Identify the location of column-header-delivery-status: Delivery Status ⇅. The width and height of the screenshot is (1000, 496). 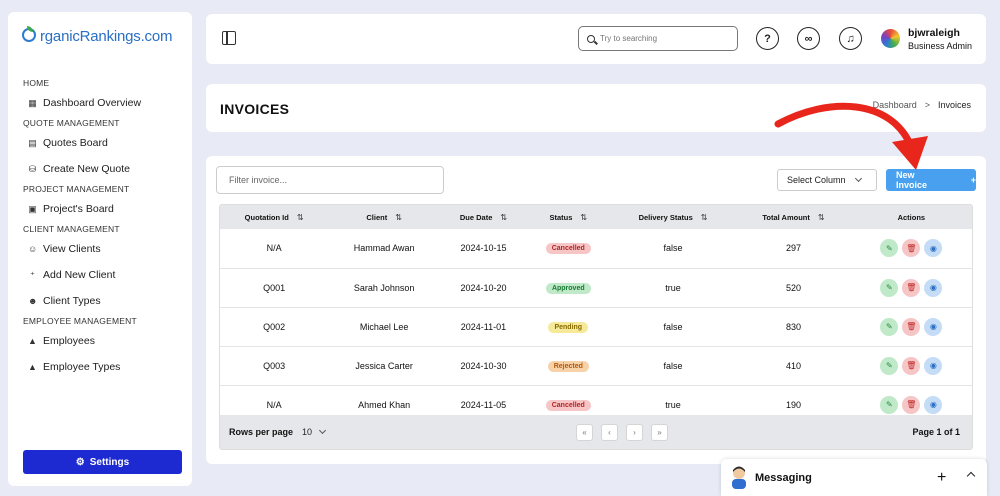
(673, 217).